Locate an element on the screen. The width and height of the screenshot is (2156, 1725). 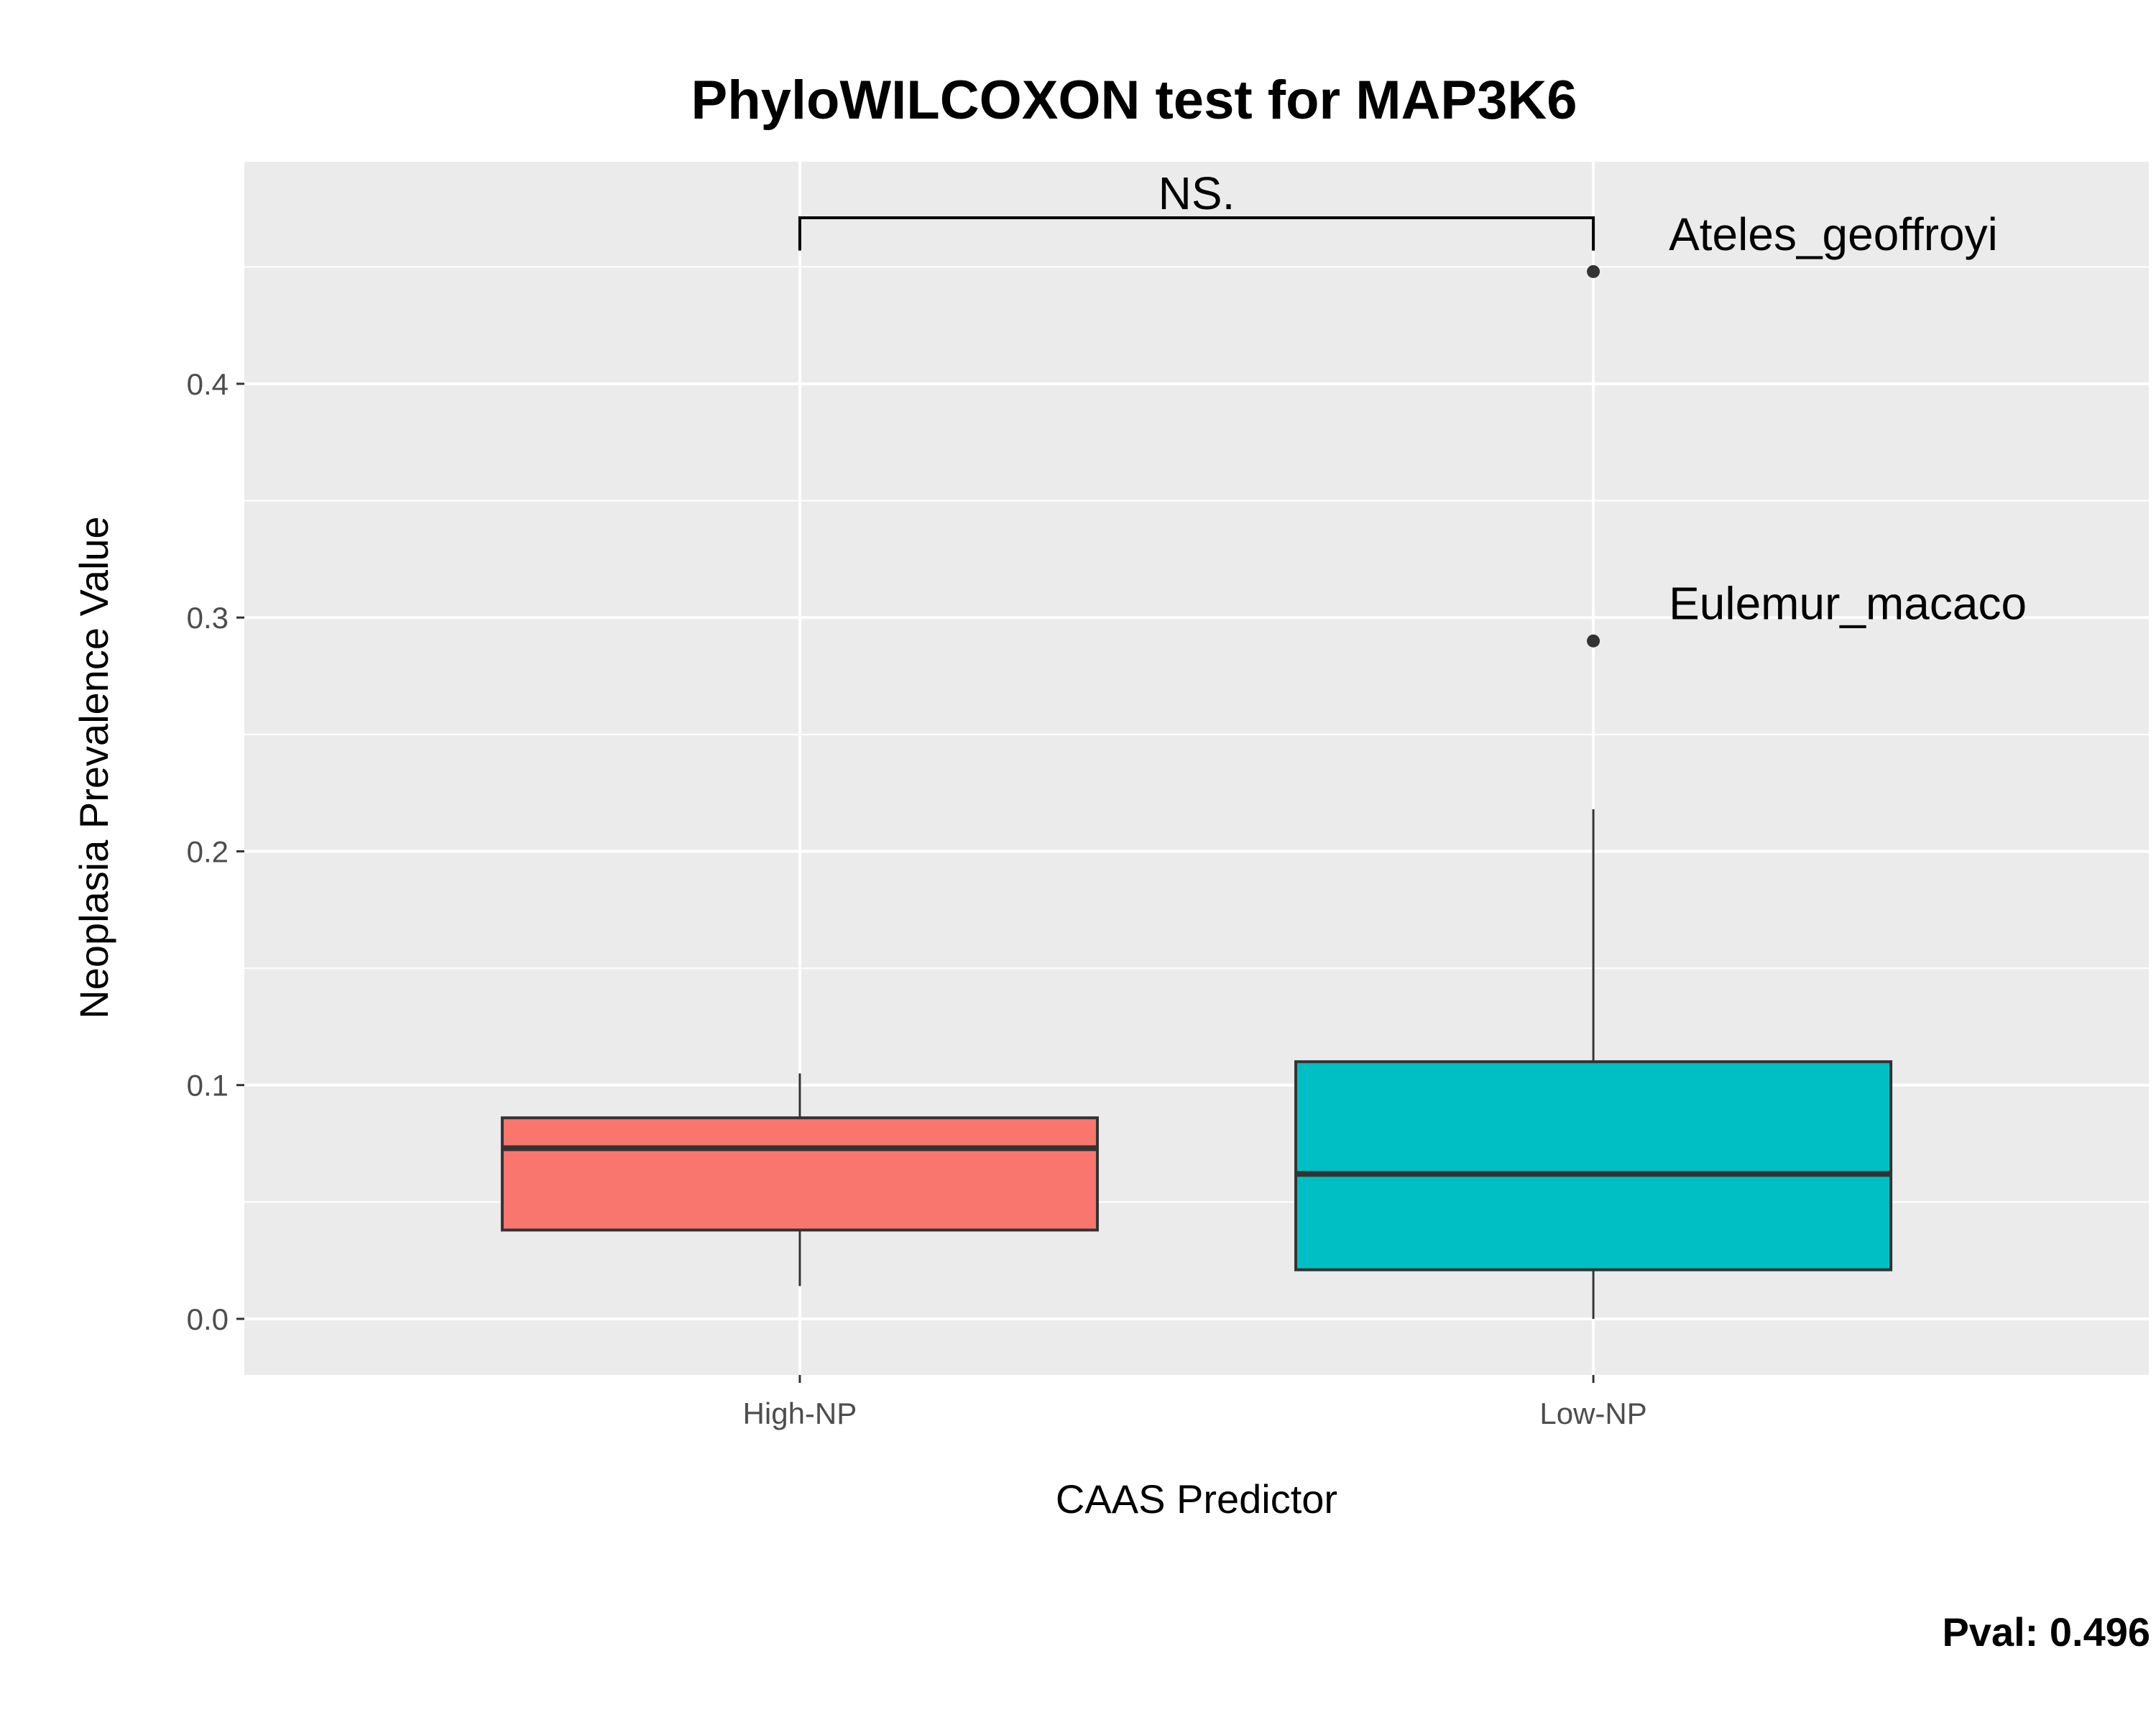
significance-label: NS. is located at coordinates (1196, 193).